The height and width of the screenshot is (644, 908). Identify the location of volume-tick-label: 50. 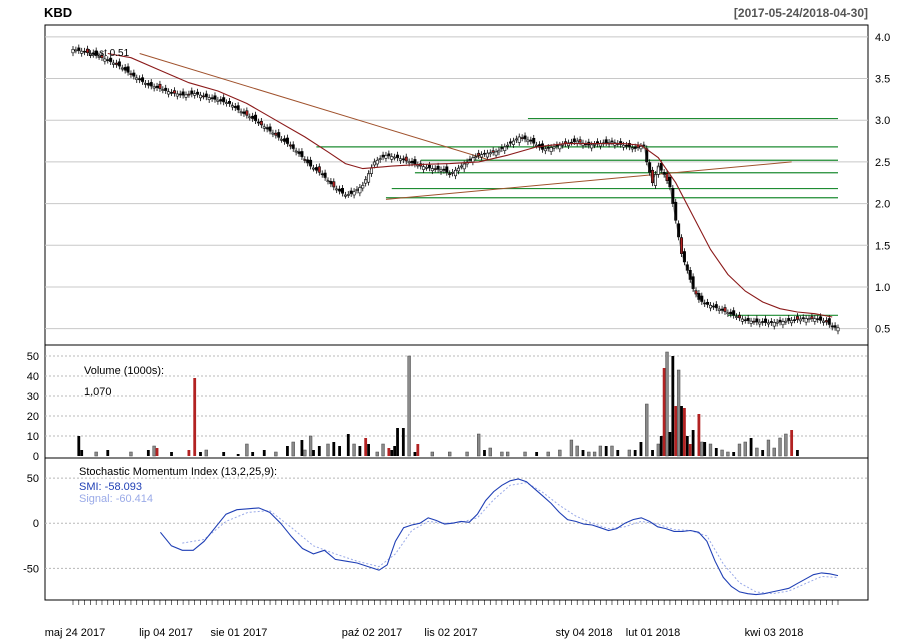
(33, 357).